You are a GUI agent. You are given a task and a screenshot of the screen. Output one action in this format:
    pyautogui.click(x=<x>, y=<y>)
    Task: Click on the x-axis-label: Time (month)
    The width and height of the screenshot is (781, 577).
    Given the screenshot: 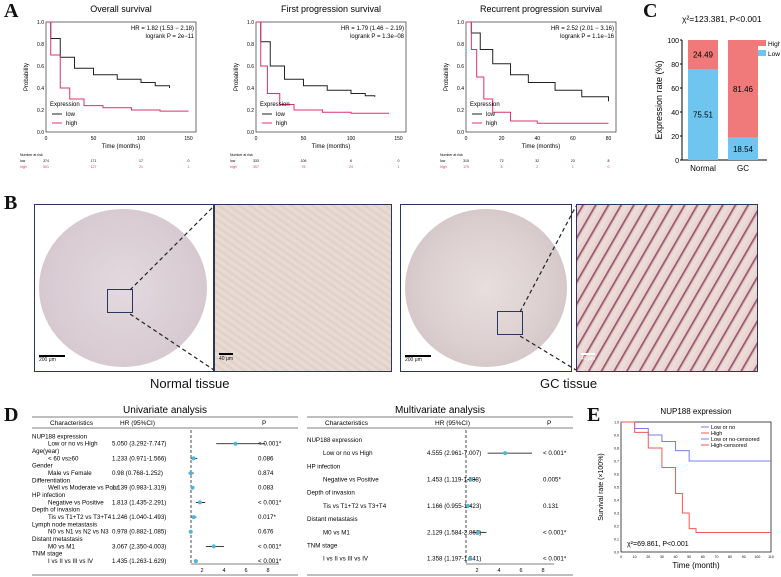 What is the action you would take?
    pyautogui.click(x=696, y=565)
    